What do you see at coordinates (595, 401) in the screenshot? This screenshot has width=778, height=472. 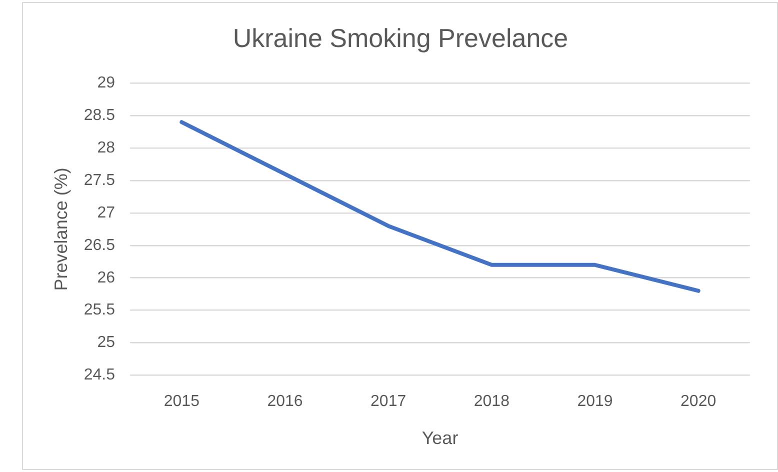 I see `x-tick-label: 2019` at bounding box center [595, 401].